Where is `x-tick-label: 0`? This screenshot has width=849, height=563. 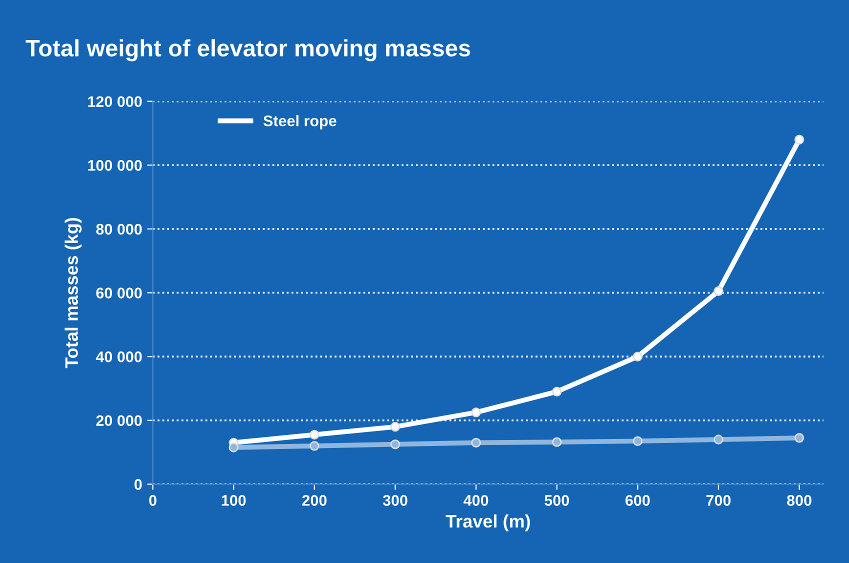
x-tick-label: 0 is located at coordinates (152, 500).